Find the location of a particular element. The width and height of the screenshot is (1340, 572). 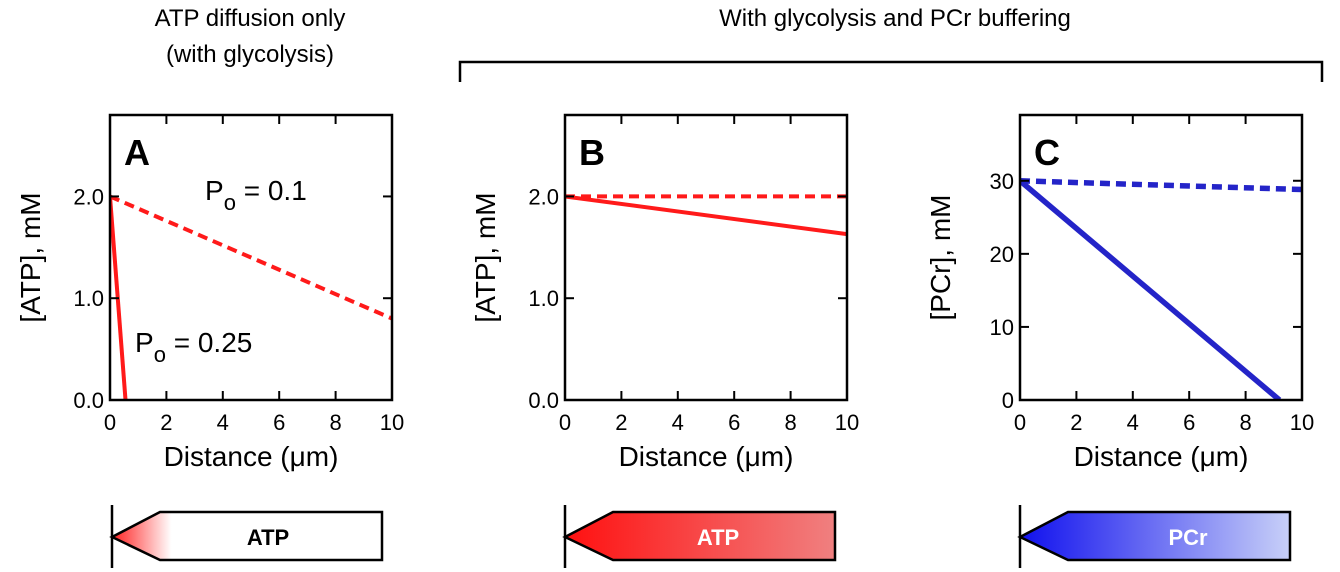

panel-label: A is located at coordinates (137, 152).